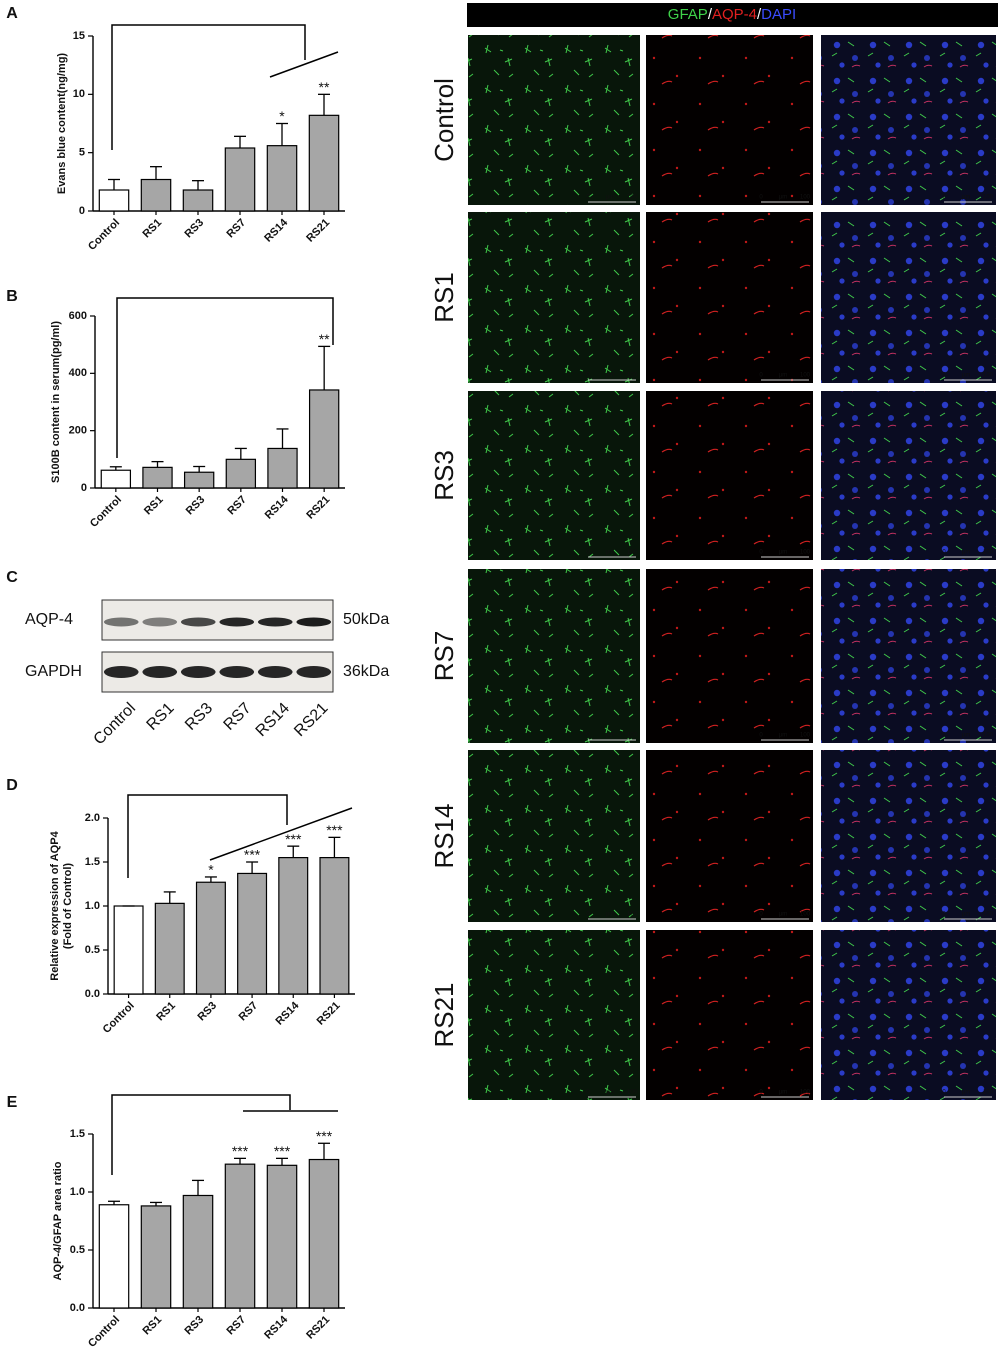 This screenshot has width=1000, height=1358. What do you see at coordinates (92, 818) in the screenshot?
I see `y-tick-label: 2.0` at bounding box center [92, 818].